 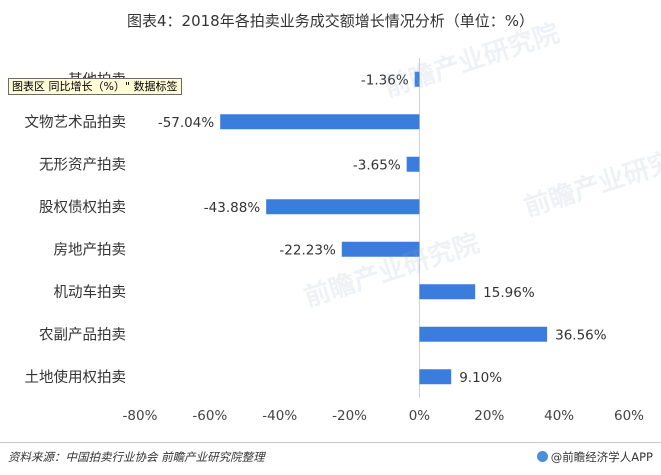 What do you see at coordinates (307, 250) in the screenshot?
I see `data-label: -22.23%` at bounding box center [307, 250].